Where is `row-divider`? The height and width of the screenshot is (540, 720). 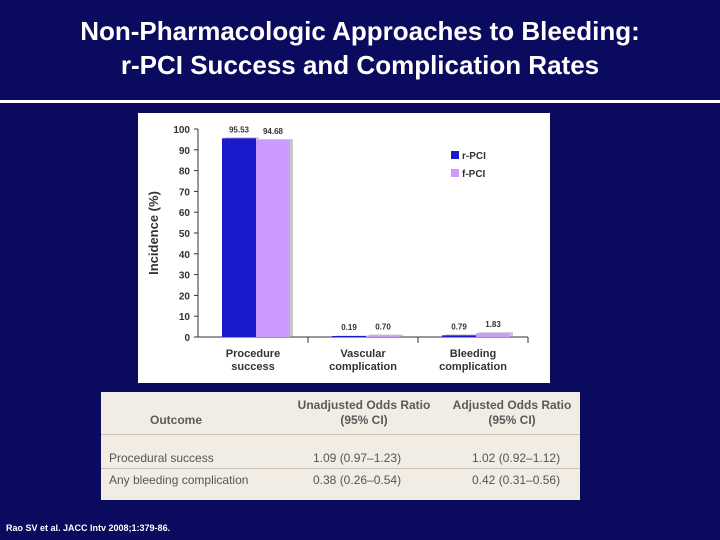 row-divider is located at coordinates (340, 468).